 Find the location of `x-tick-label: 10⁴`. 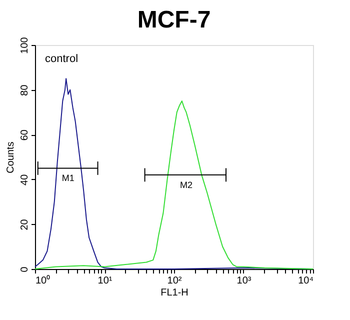

x-tick-label: 10⁴ is located at coordinates (306, 281).